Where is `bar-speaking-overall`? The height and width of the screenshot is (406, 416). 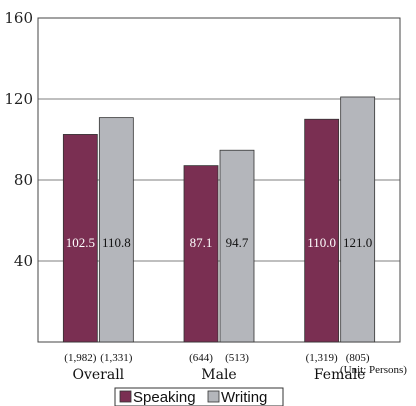
bar-speaking-overall is located at coordinates (80, 238).